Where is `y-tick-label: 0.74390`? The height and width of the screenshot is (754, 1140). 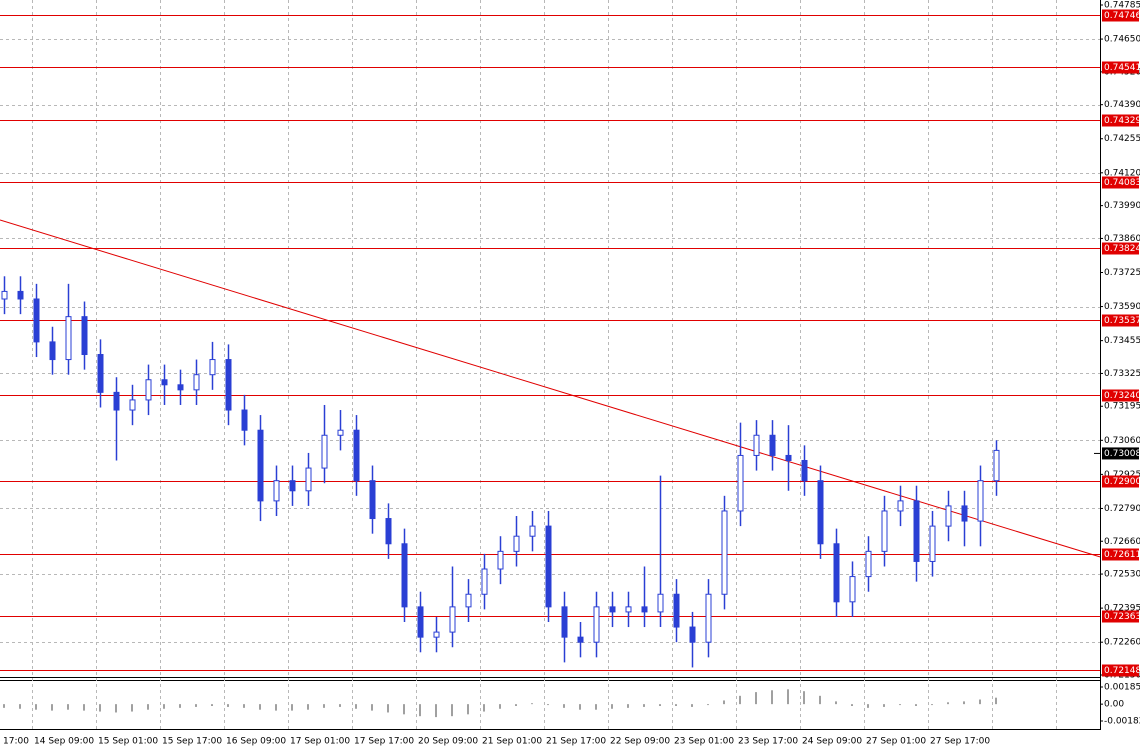 y-tick-label: 0.74390 is located at coordinates (1122, 105).